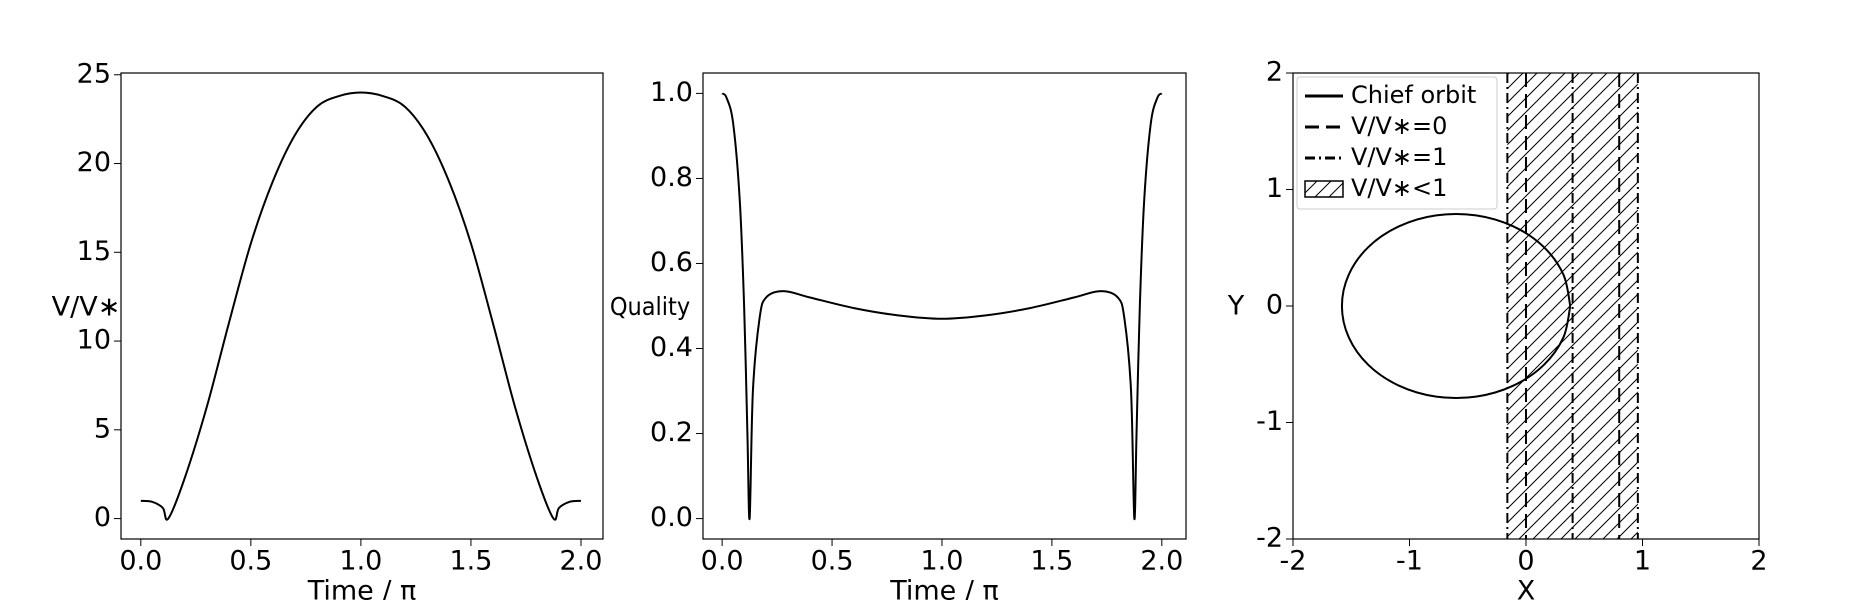 Image resolution: width=1855 pixels, height=600 pixels. What do you see at coordinates (1269, 538) in the screenshot?
I see `y-tick-label: -2` at bounding box center [1269, 538].